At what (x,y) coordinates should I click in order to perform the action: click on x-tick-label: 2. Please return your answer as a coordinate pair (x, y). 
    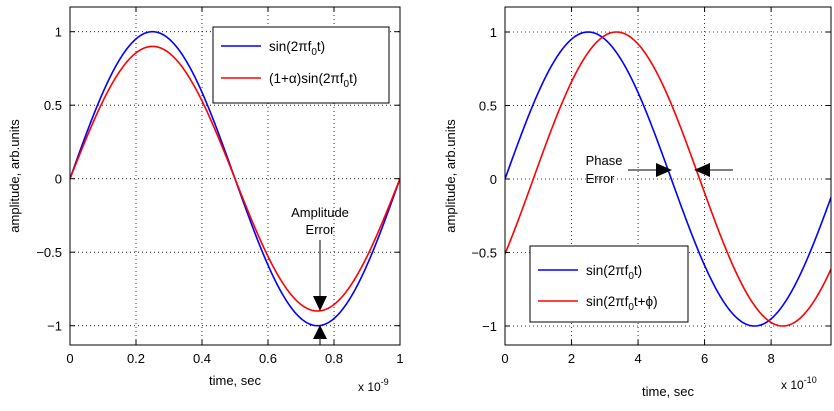
    Looking at the image, I should click on (571, 358).